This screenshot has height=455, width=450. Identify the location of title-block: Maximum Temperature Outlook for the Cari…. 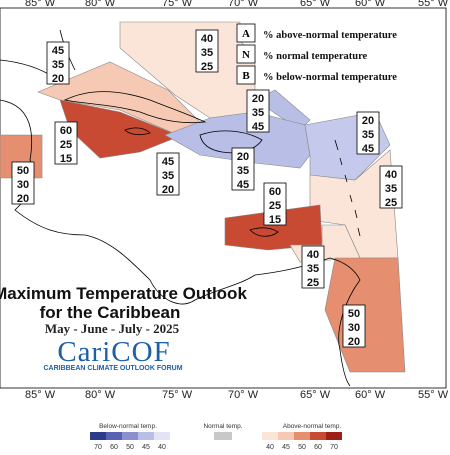
(123, 328).